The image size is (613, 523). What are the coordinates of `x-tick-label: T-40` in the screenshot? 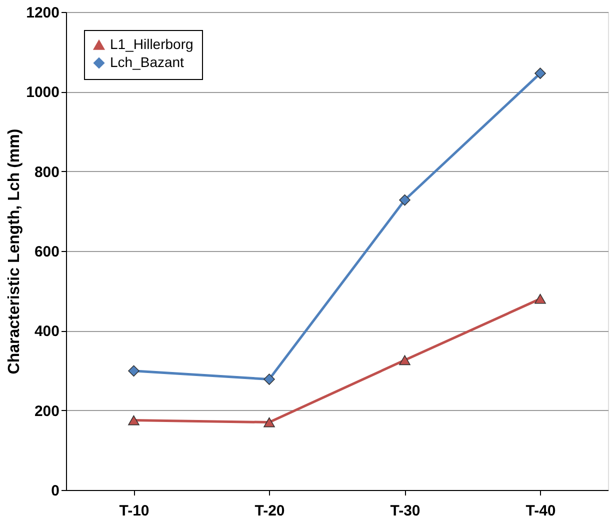 It's located at (541, 511).